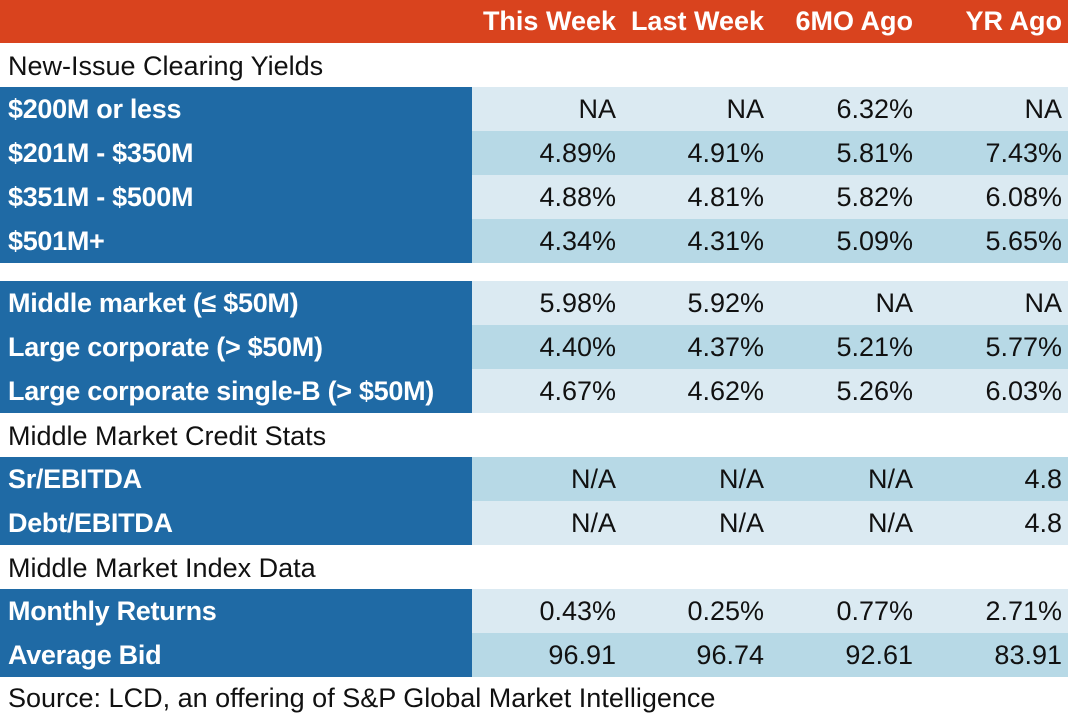 This screenshot has width=1068, height=727. What do you see at coordinates (546, 153) in the screenshot?
I see `cell: 4.89%` at bounding box center [546, 153].